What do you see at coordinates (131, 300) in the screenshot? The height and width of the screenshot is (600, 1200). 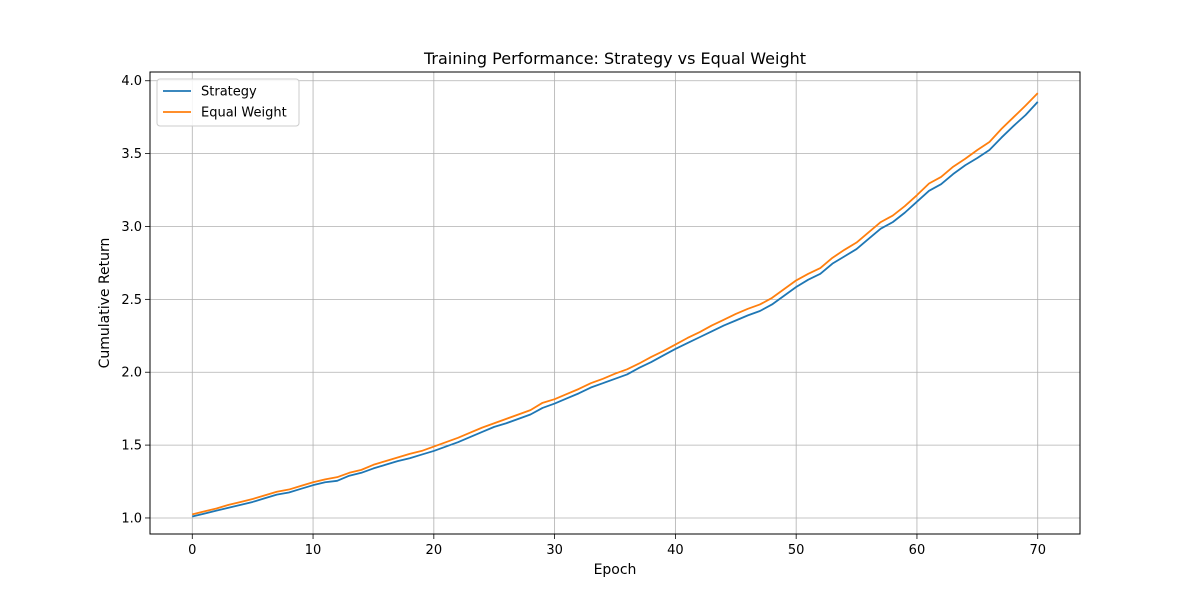 I see `y-tick-label: 2.5` at bounding box center [131, 300].